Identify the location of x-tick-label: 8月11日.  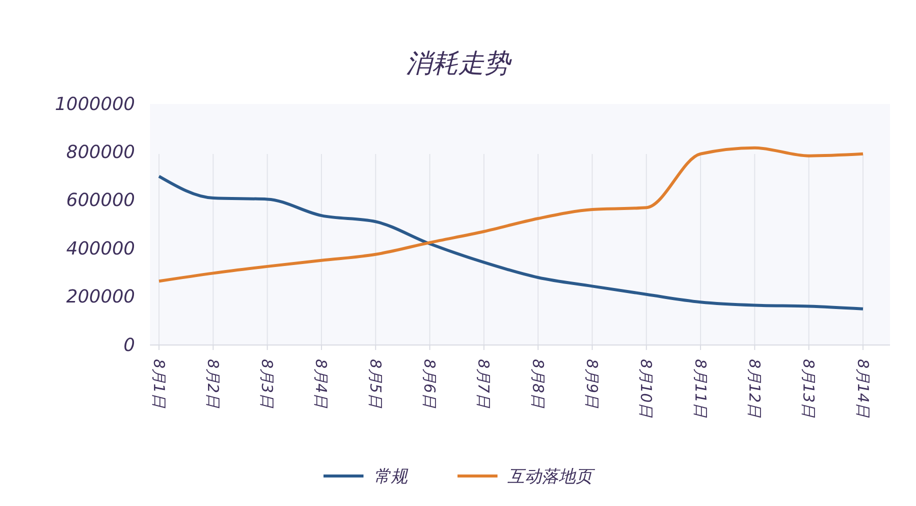
(700, 389).